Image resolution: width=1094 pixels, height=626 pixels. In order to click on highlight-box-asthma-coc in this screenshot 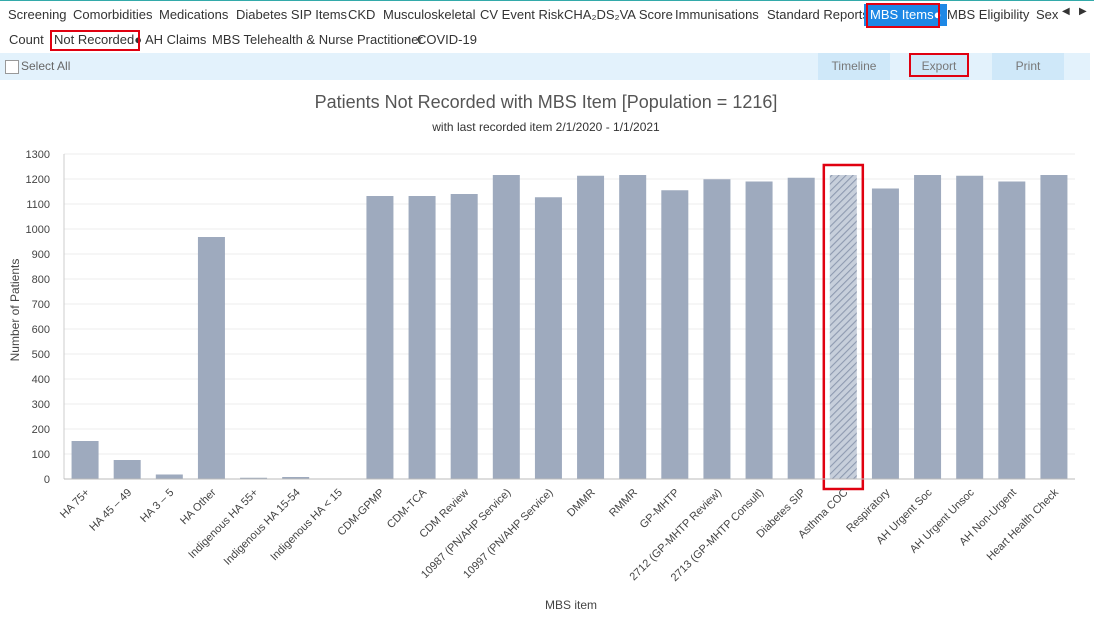, I will do `click(843, 327)`.